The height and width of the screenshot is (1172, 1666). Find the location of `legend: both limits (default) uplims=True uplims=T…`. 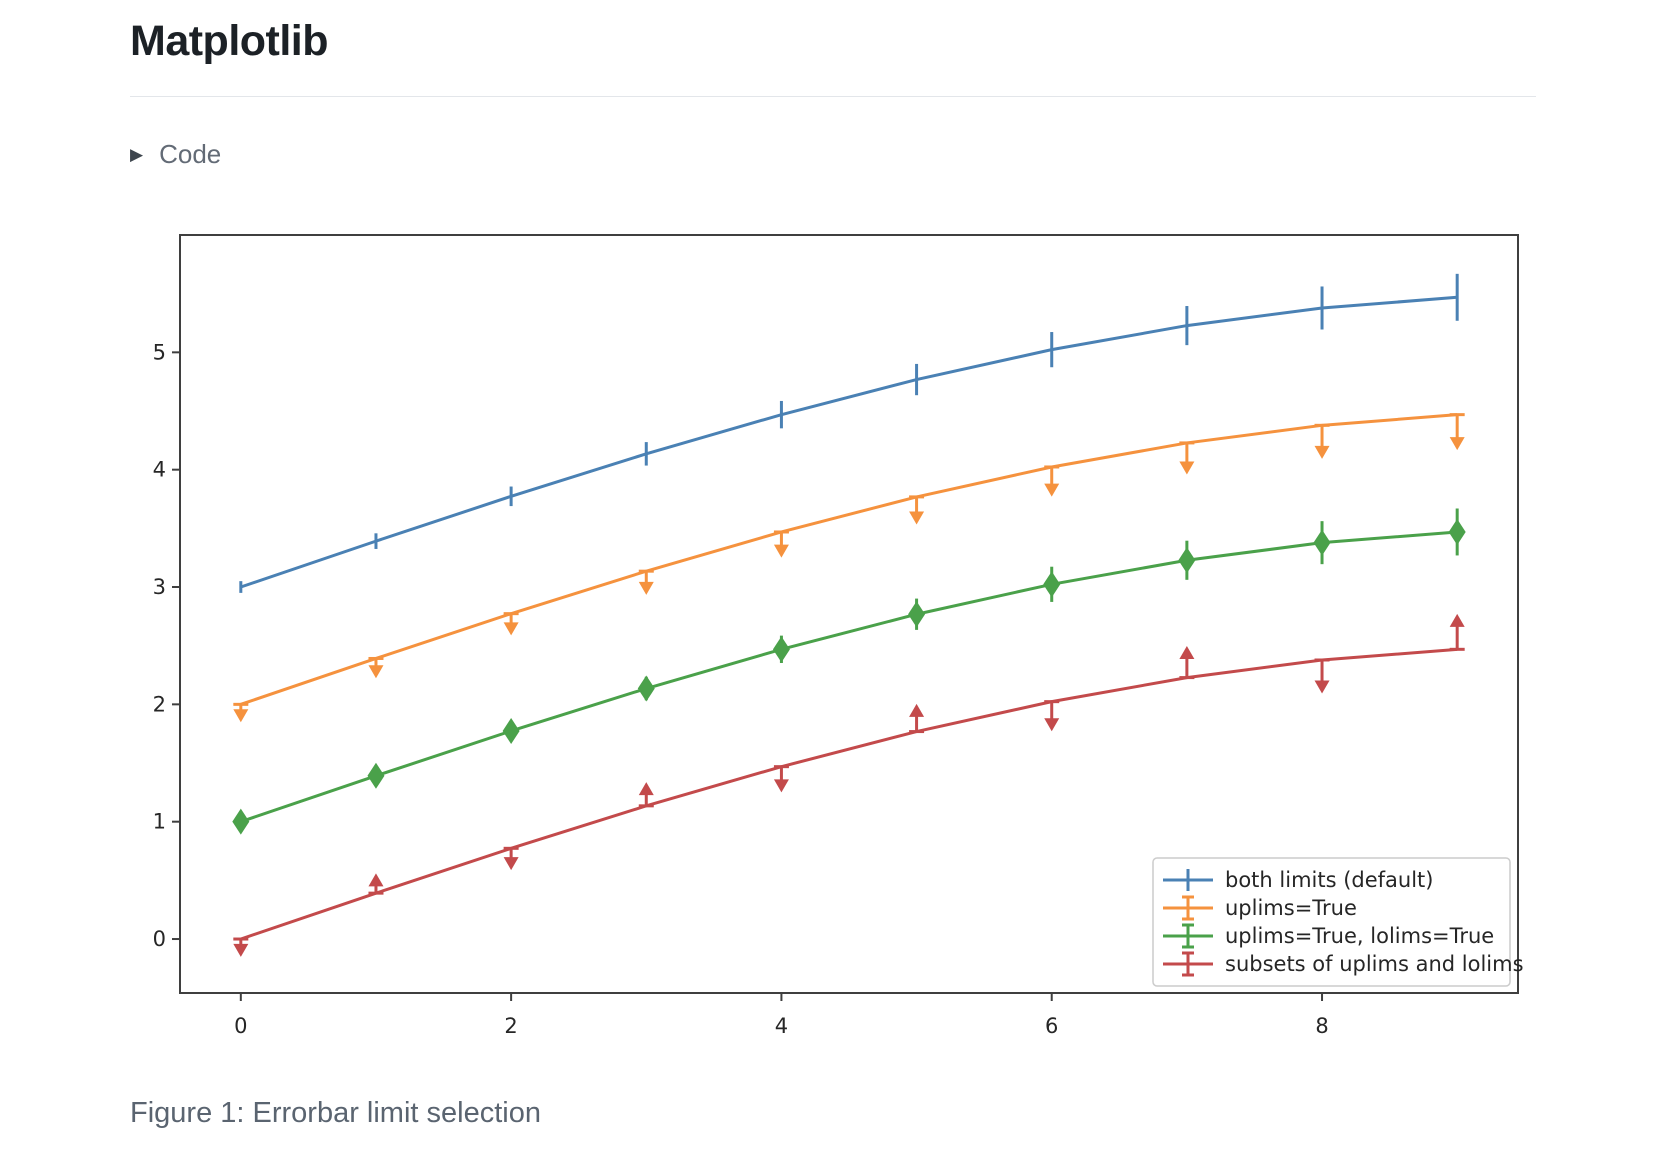

legend: both limits (default) uplims=True uplims=T… is located at coordinates (1338, 921).